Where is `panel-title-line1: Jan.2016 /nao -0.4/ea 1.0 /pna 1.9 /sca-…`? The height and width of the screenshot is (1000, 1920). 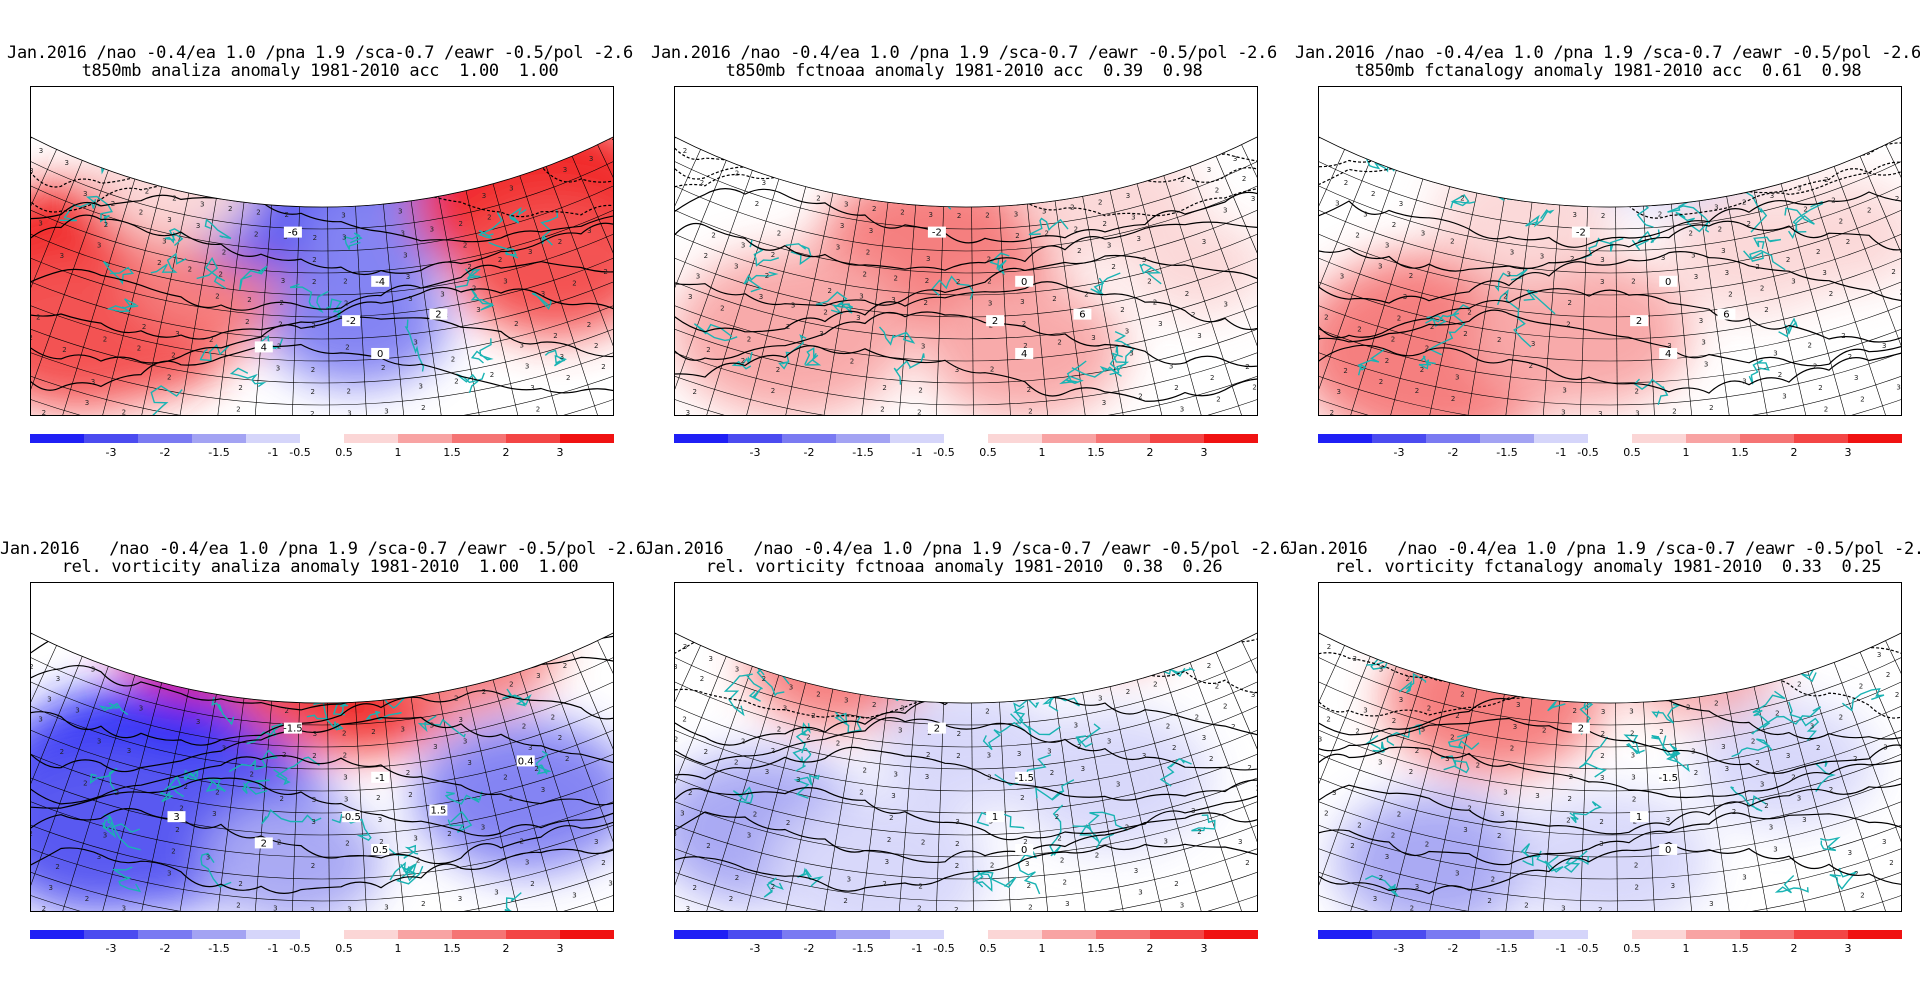
panel-title-line1: Jan.2016 /nao -0.4/ea 1.0 /pna 1.9 /sca-… is located at coordinates (964, 53).